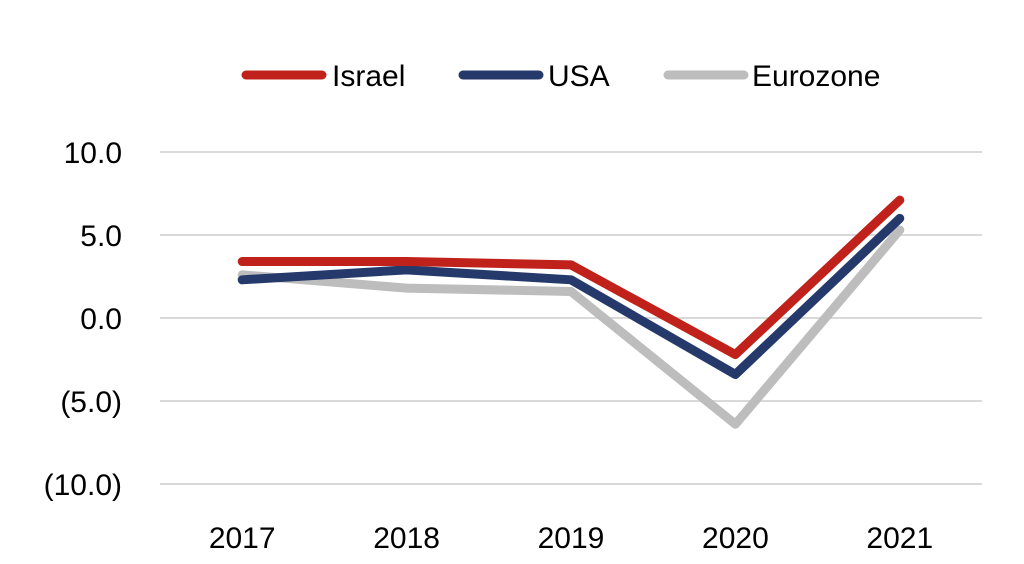 This screenshot has width=1024, height=564. Describe the element at coordinates (406, 538) in the screenshot. I see `x-tick-label: 2018` at that location.